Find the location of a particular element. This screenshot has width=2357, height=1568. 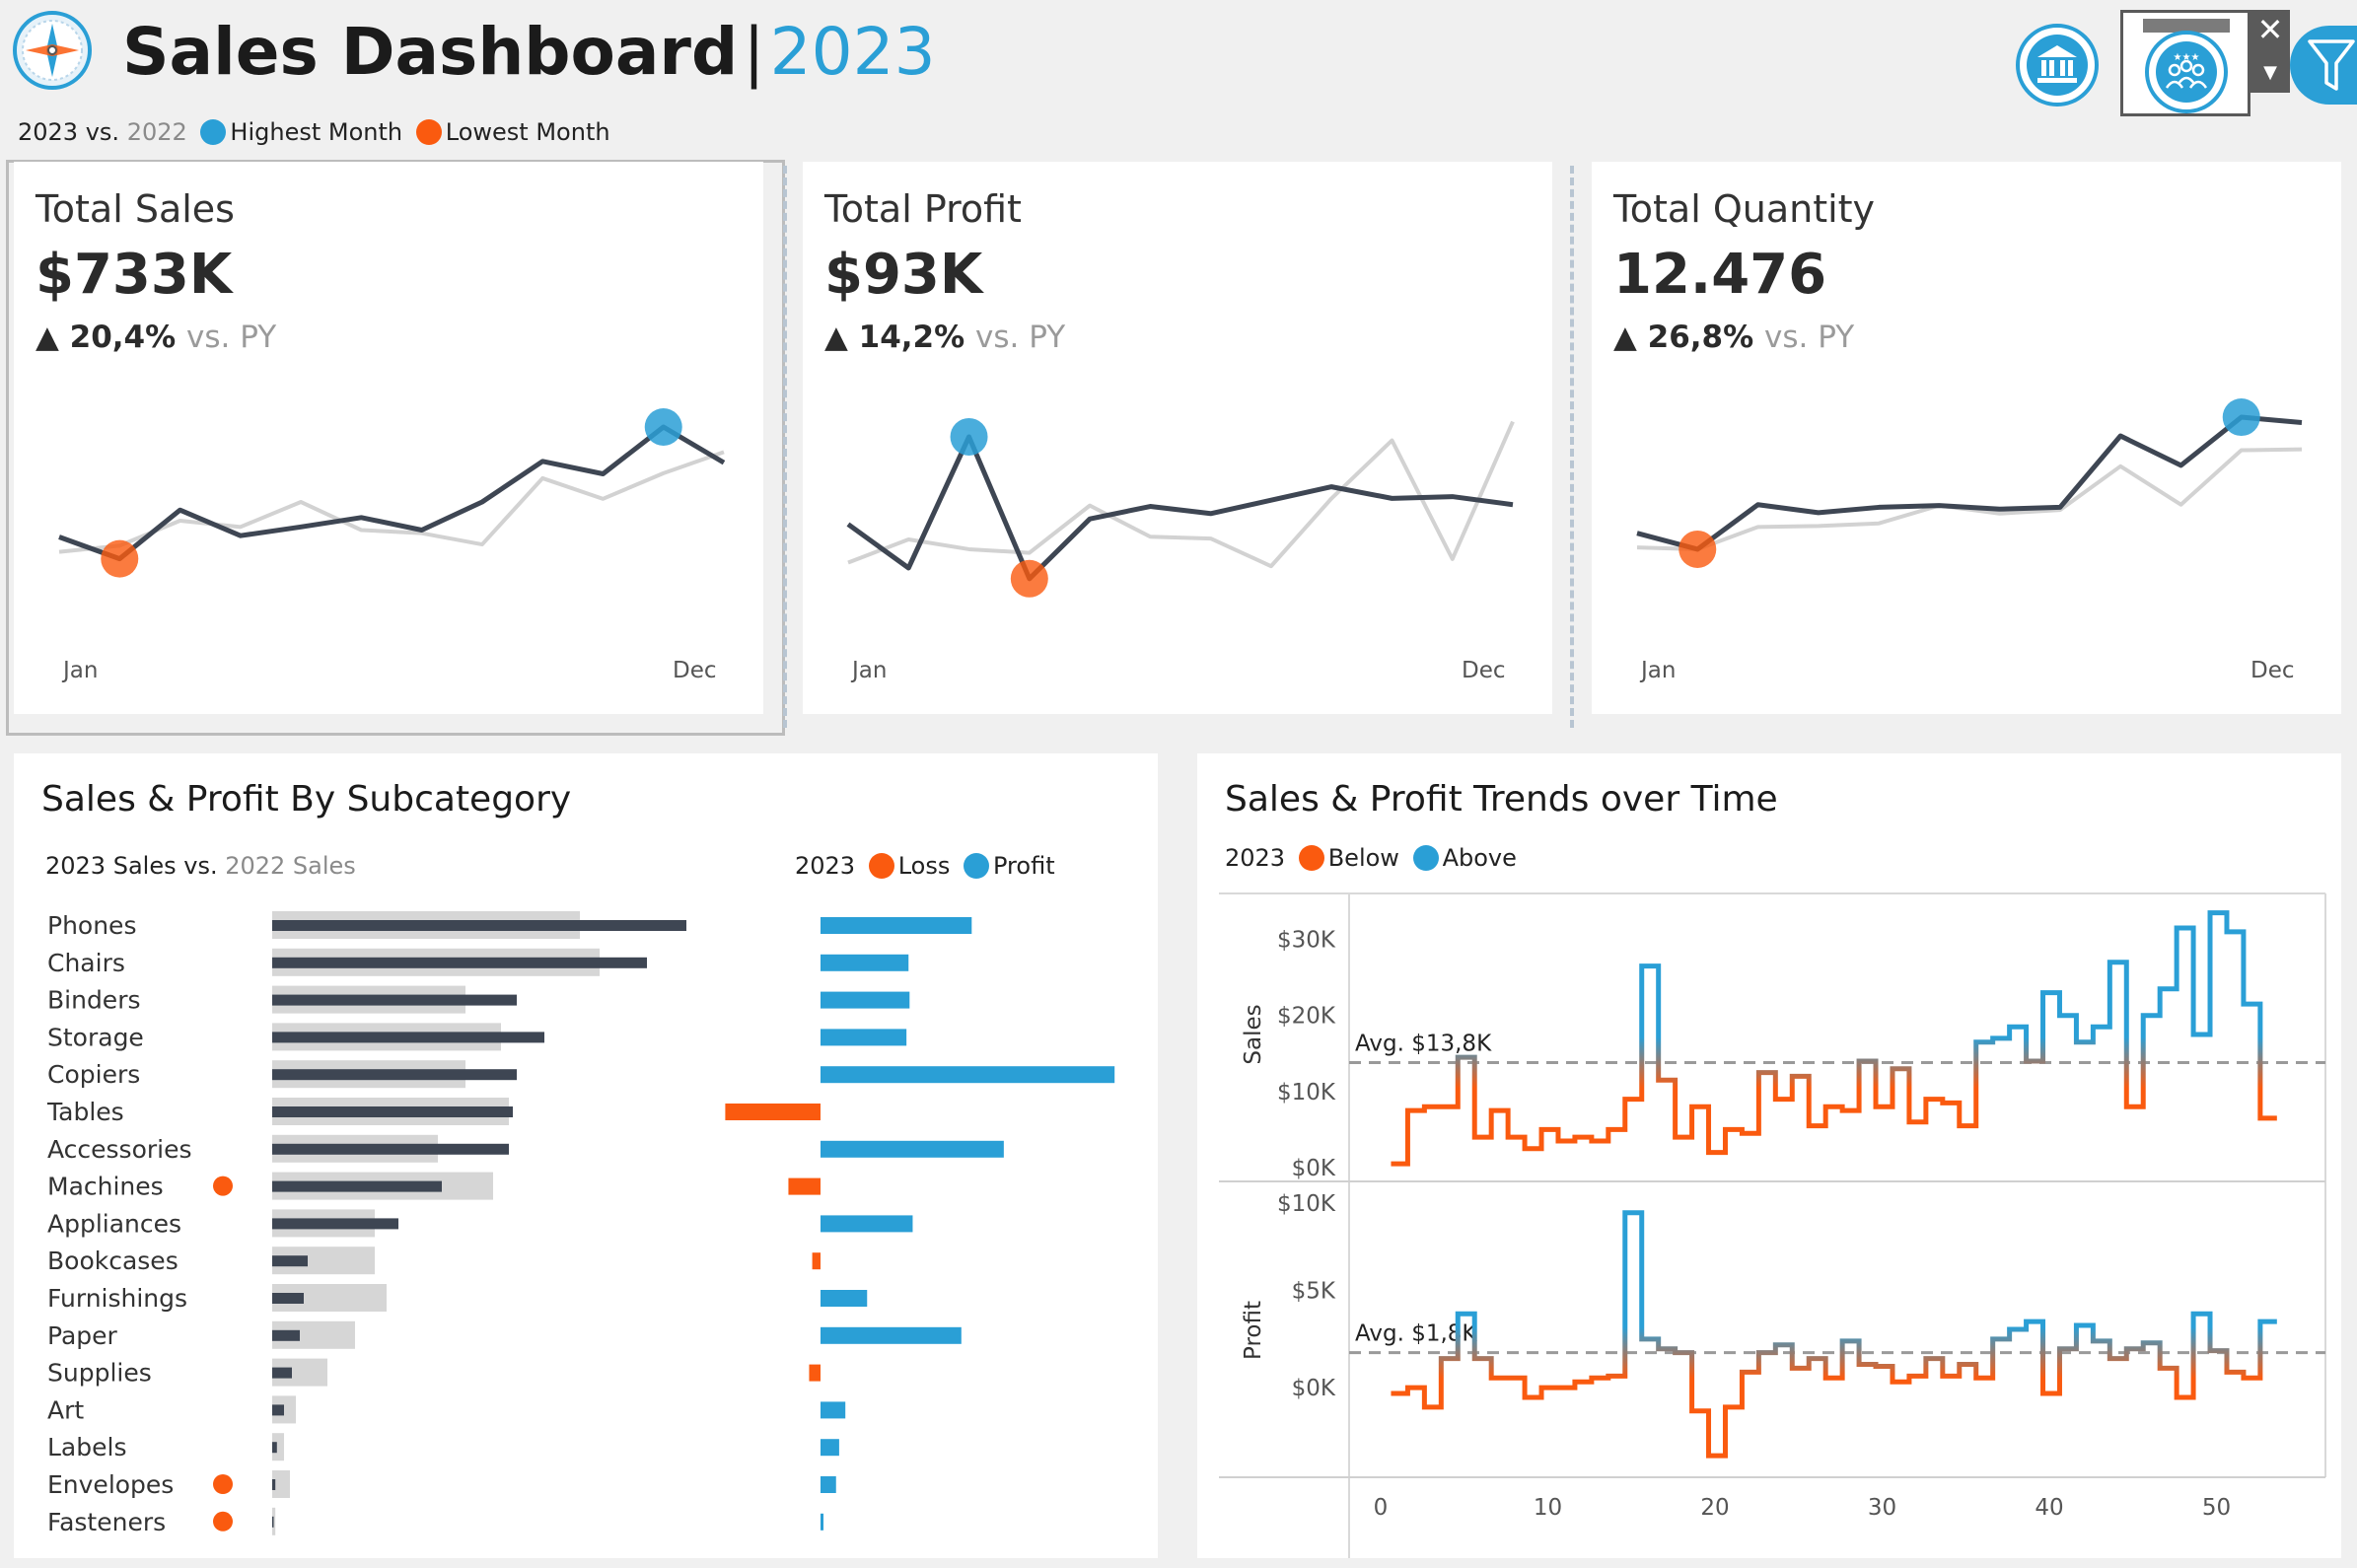

page-title: Sales Dashboard is located at coordinates (430, 52).